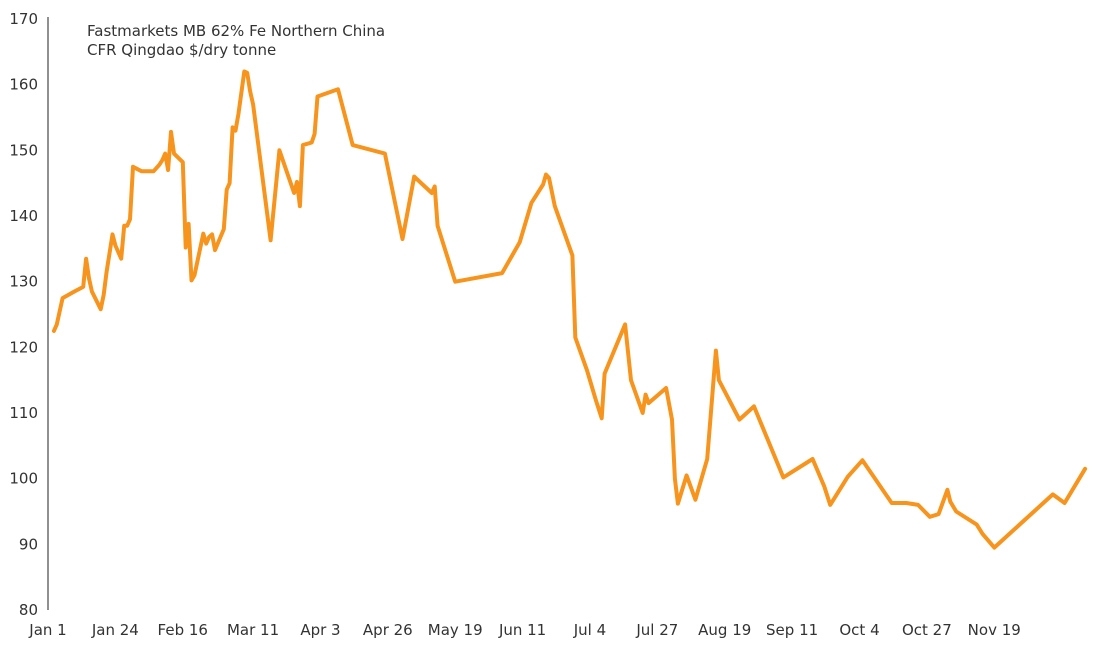  What do you see at coordinates (792, 630) in the screenshot?
I see `x-tick-label: Sep 11` at bounding box center [792, 630].